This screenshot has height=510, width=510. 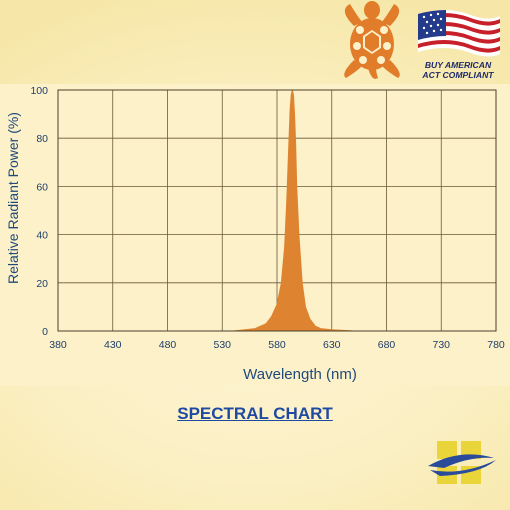 What do you see at coordinates (222, 345) in the screenshot?
I see `x-tick-label: 530` at bounding box center [222, 345].